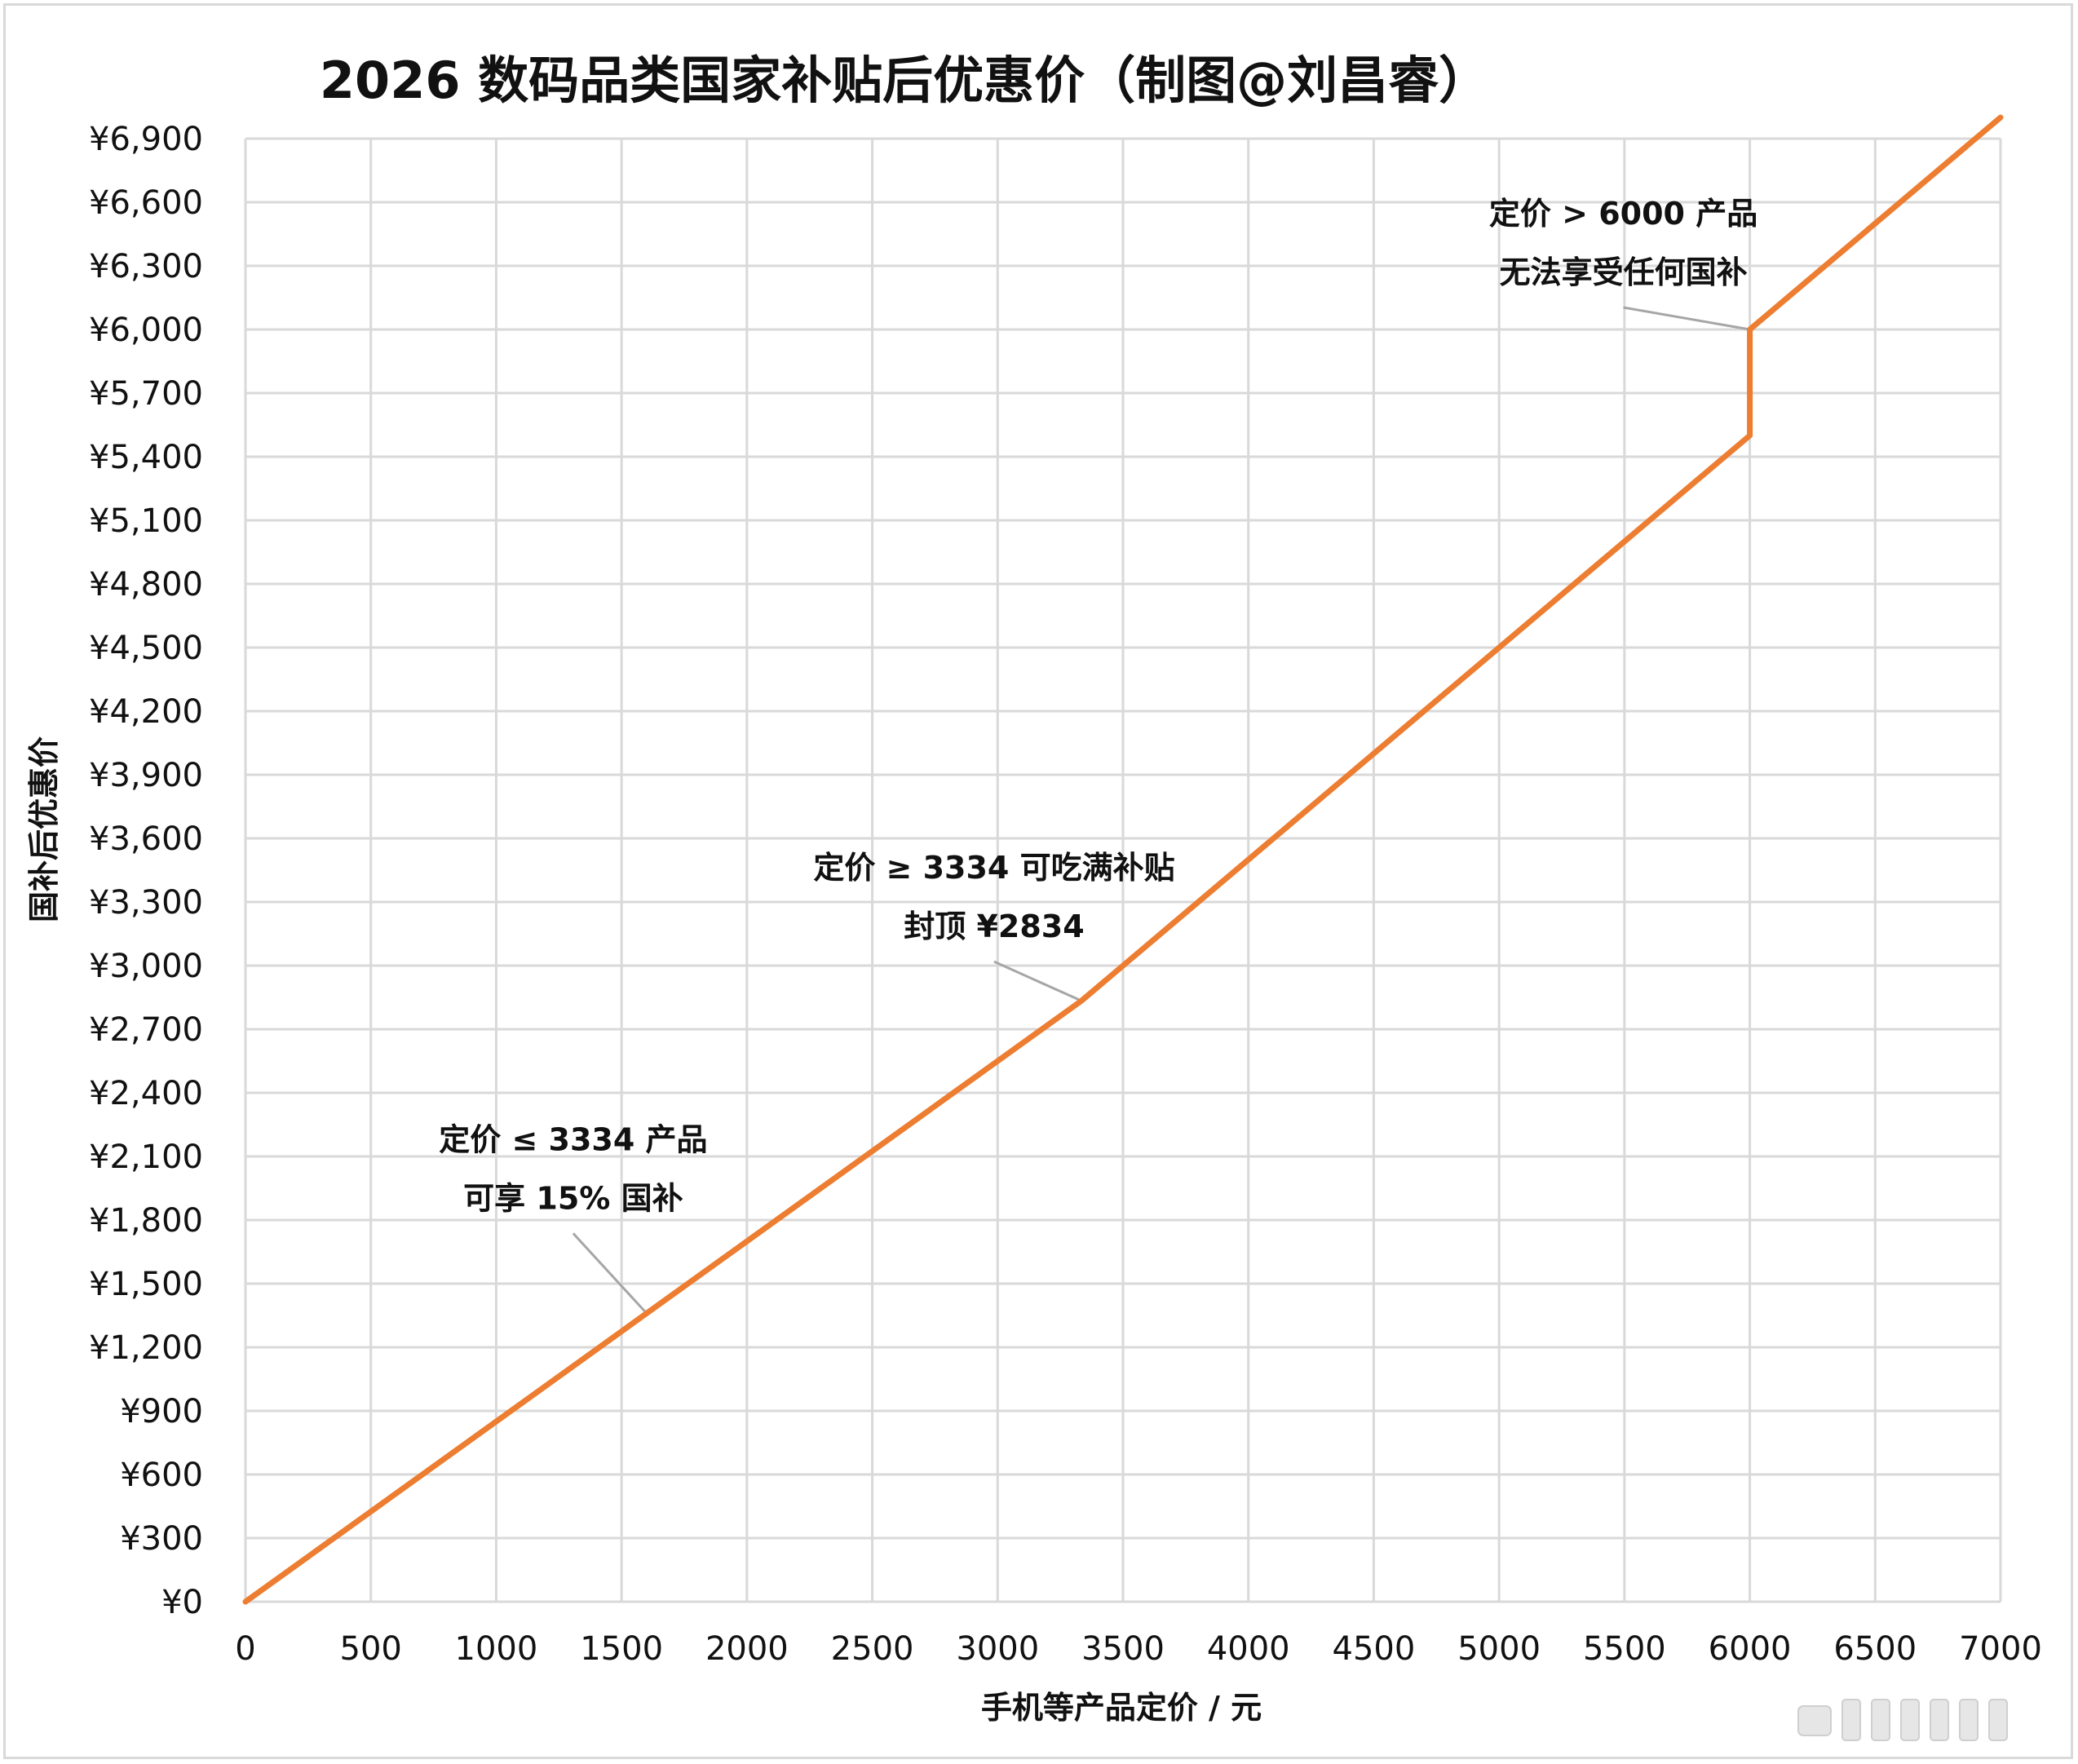 This screenshot has height=1764, width=2078. Describe the element at coordinates (997, 1649) in the screenshot. I see `x-tick-label: 3000` at that location.